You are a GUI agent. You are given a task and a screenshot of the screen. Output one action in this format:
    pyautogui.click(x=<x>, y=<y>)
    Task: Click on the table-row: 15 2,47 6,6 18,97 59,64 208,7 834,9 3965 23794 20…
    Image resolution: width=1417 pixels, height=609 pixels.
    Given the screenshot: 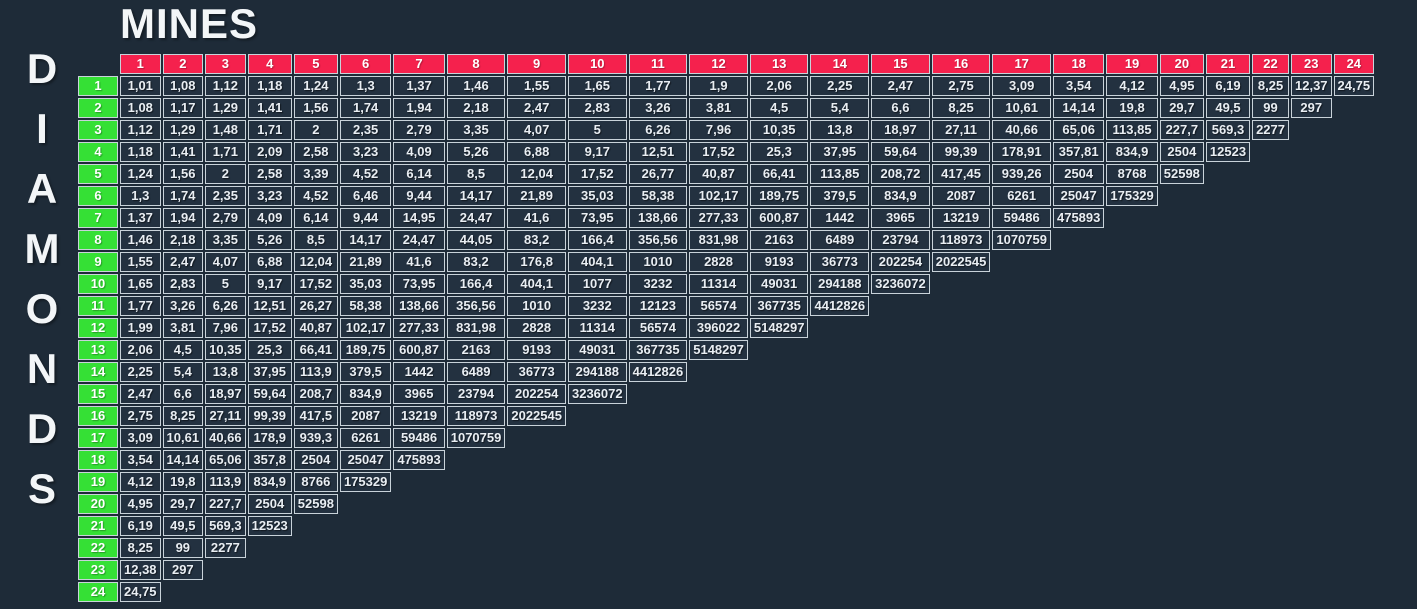 What is the action you would take?
    pyautogui.click(x=726, y=394)
    